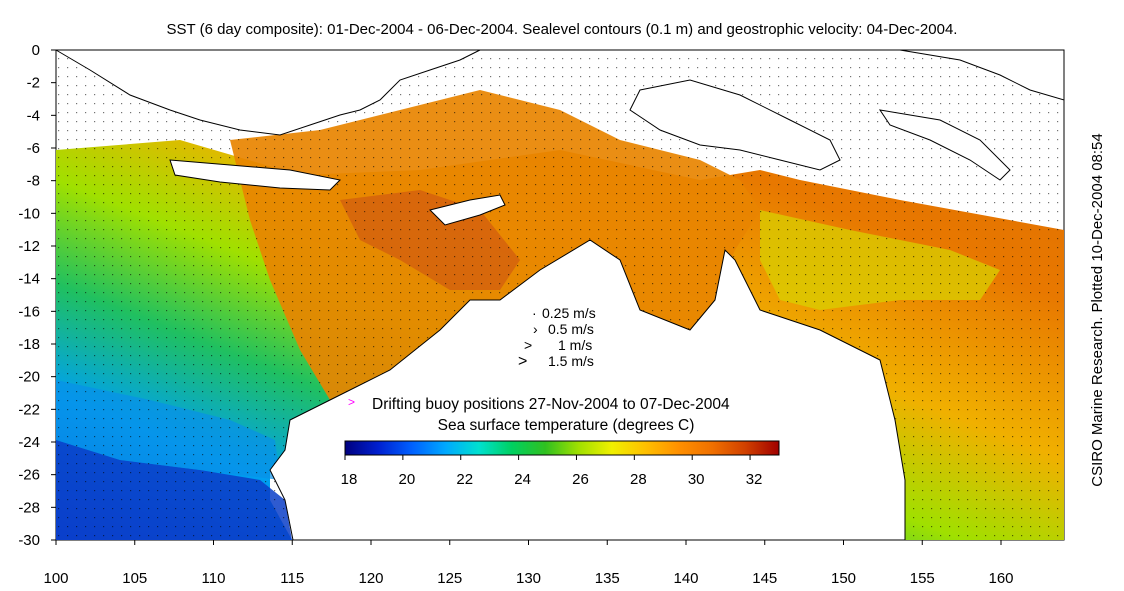  I want to click on x-tick-label: 125, so click(449, 578).